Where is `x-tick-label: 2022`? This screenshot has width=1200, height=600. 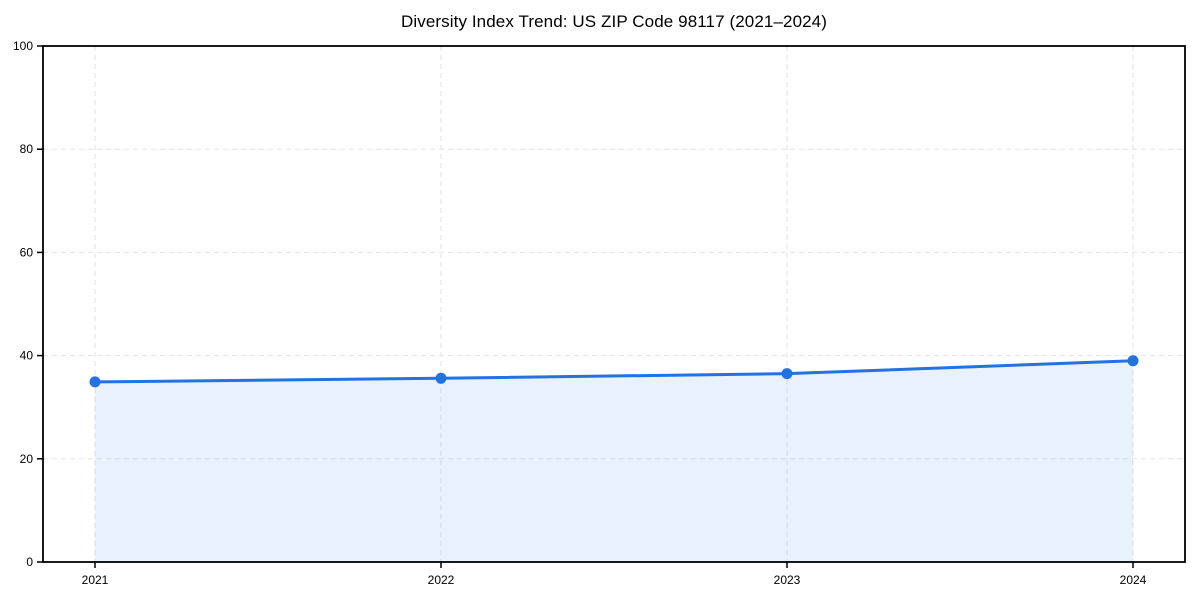 x-tick-label: 2022 is located at coordinates (441, 580).